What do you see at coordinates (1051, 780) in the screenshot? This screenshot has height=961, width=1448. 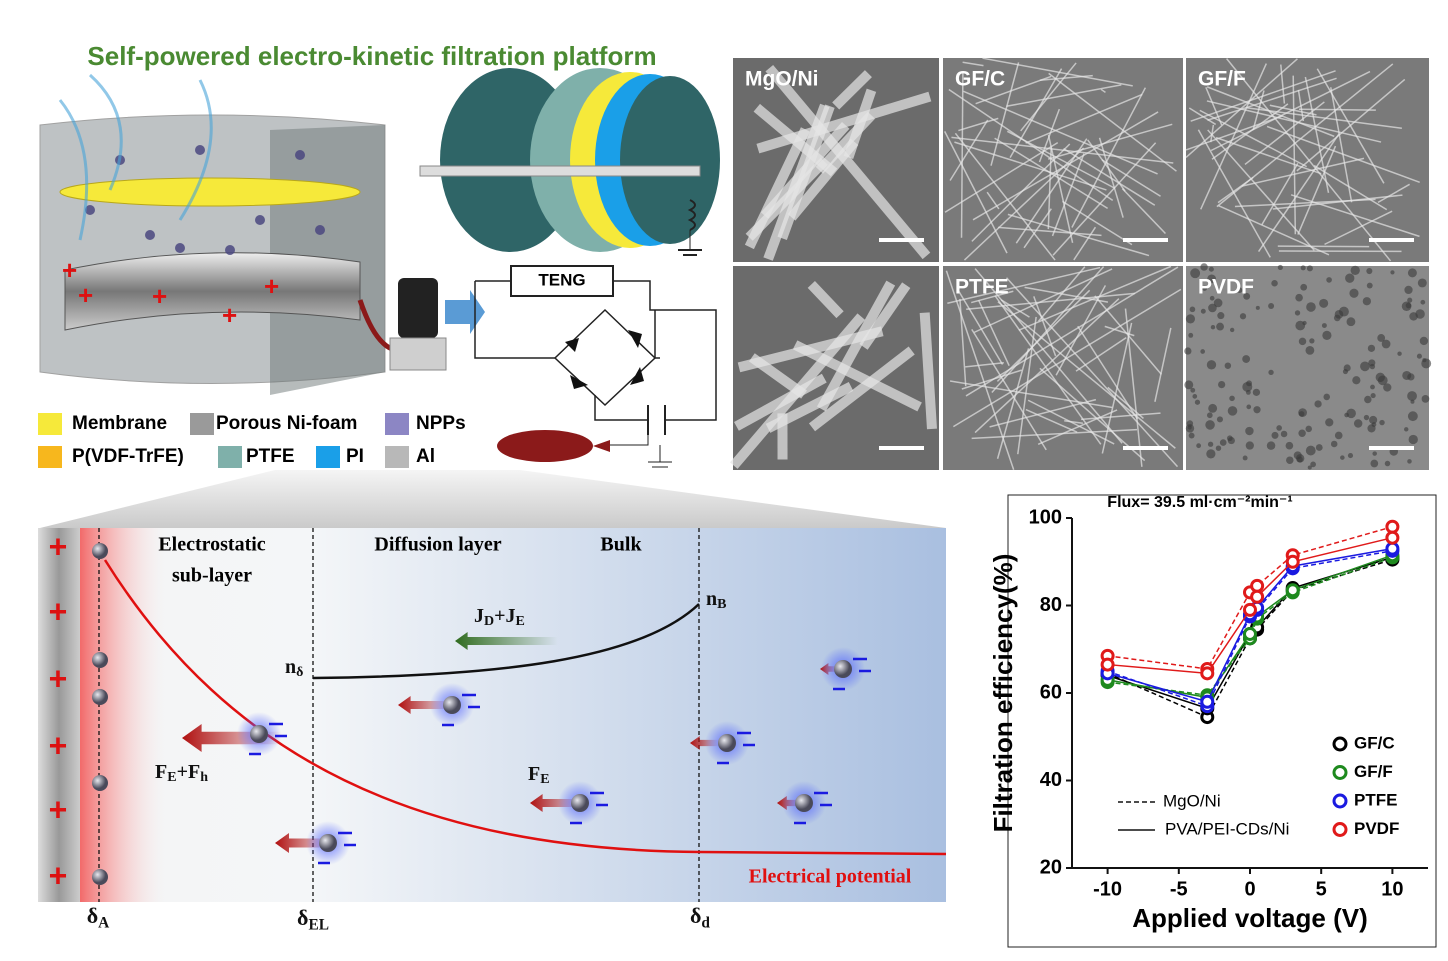 I see `y-tick-label: 40` at bounding box center [1051, 780].